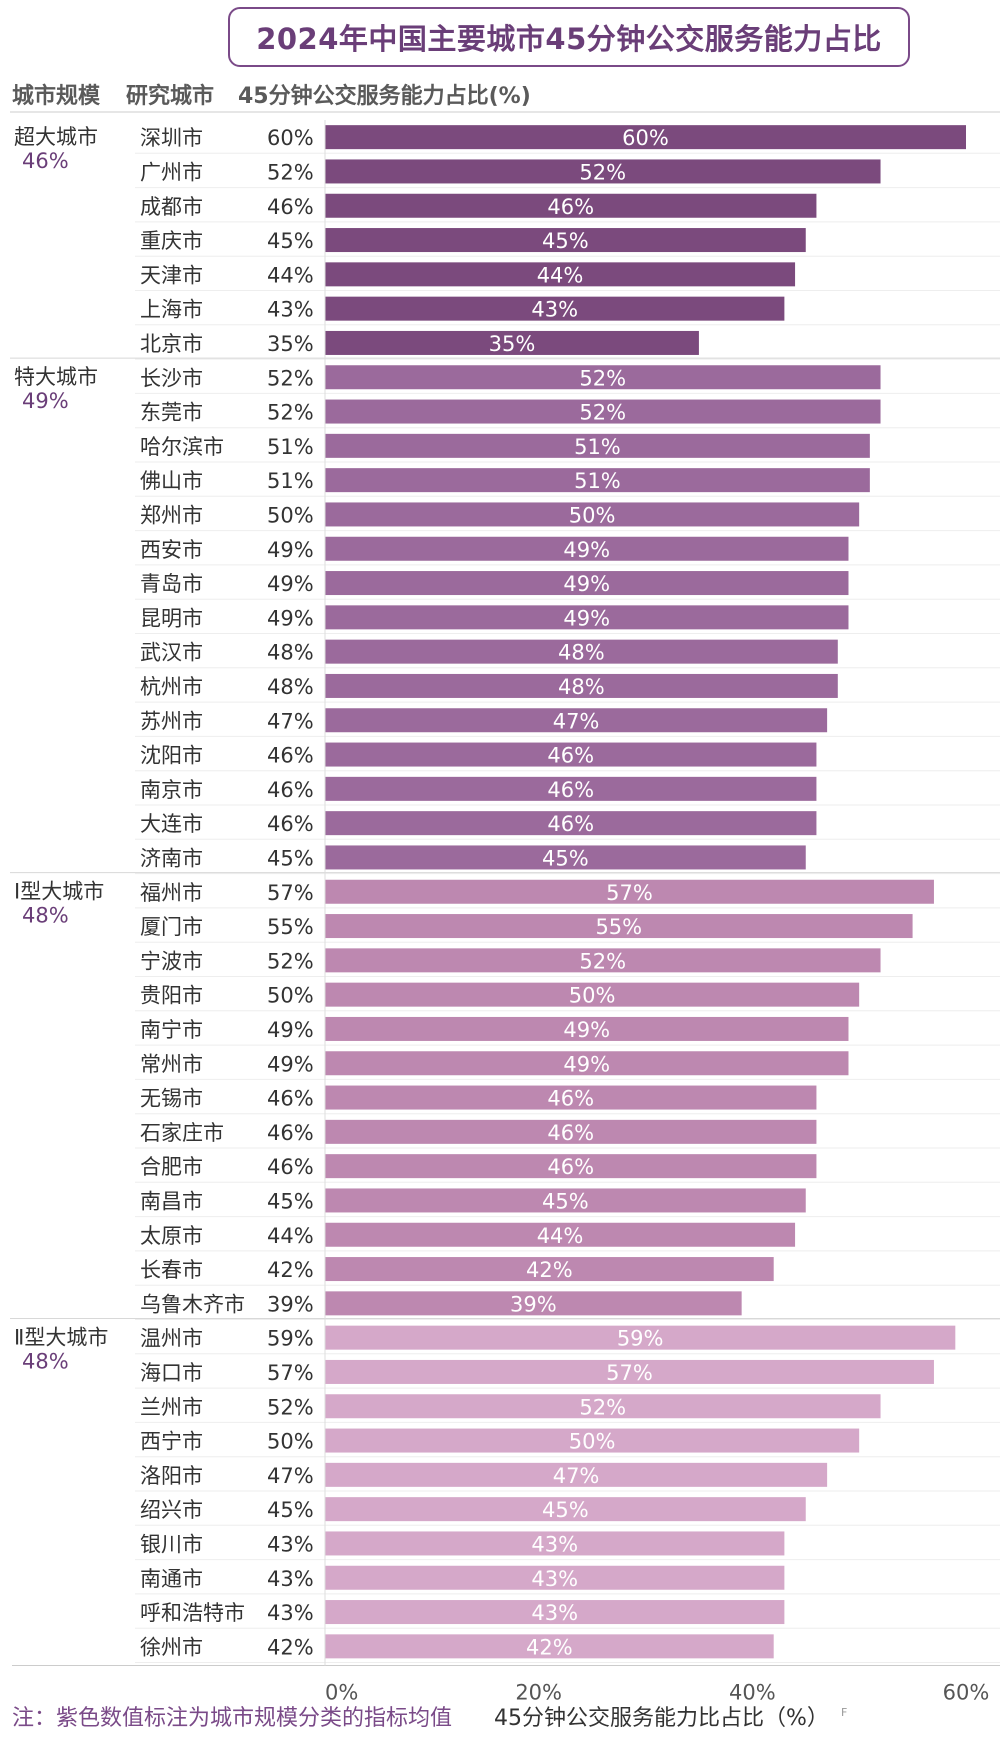  Describe the element at coordinates (290, 344) in the screenshot. I see `value-label: 35%` at that location.